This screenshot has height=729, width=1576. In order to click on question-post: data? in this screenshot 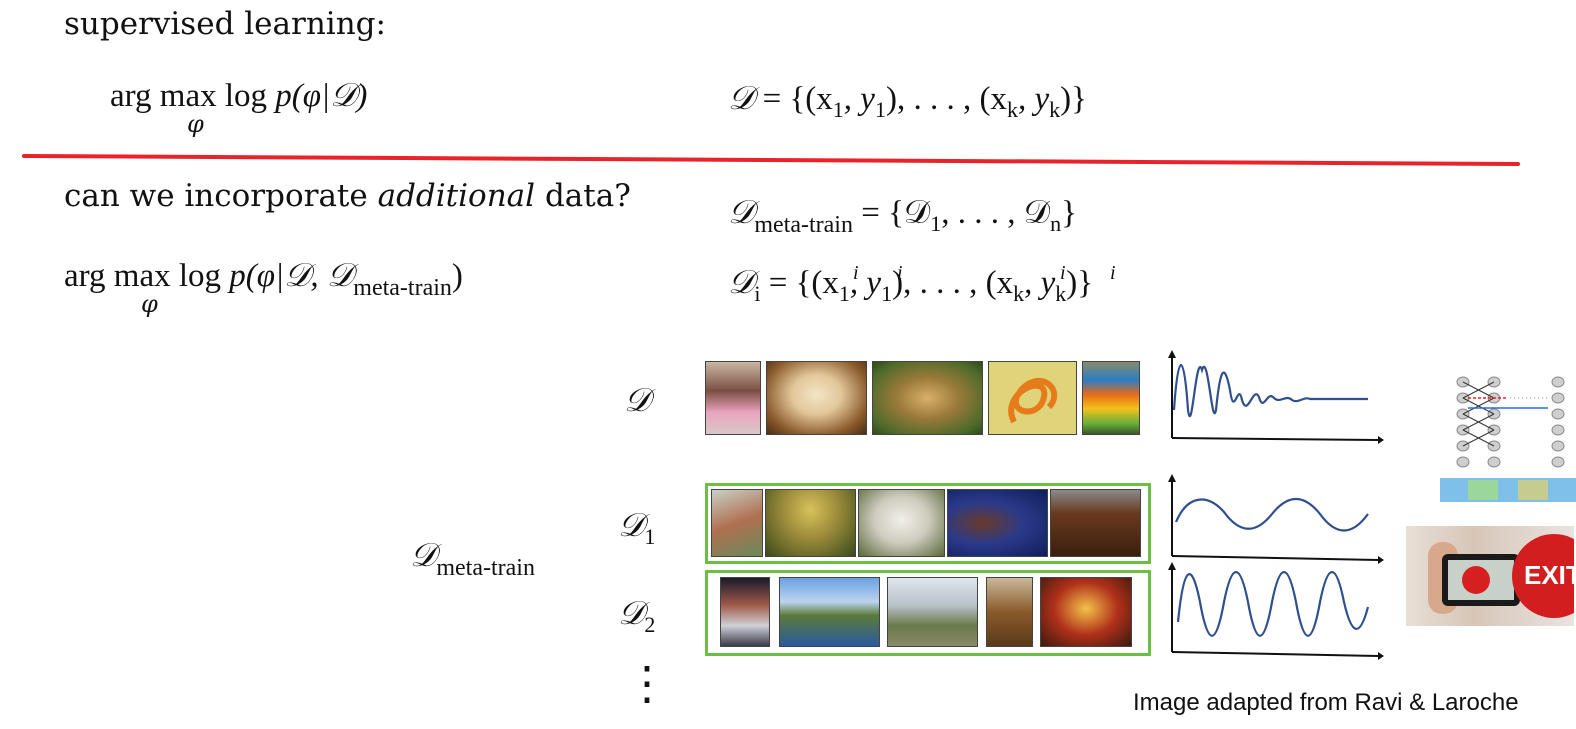, I will do `click(587, 196)`.